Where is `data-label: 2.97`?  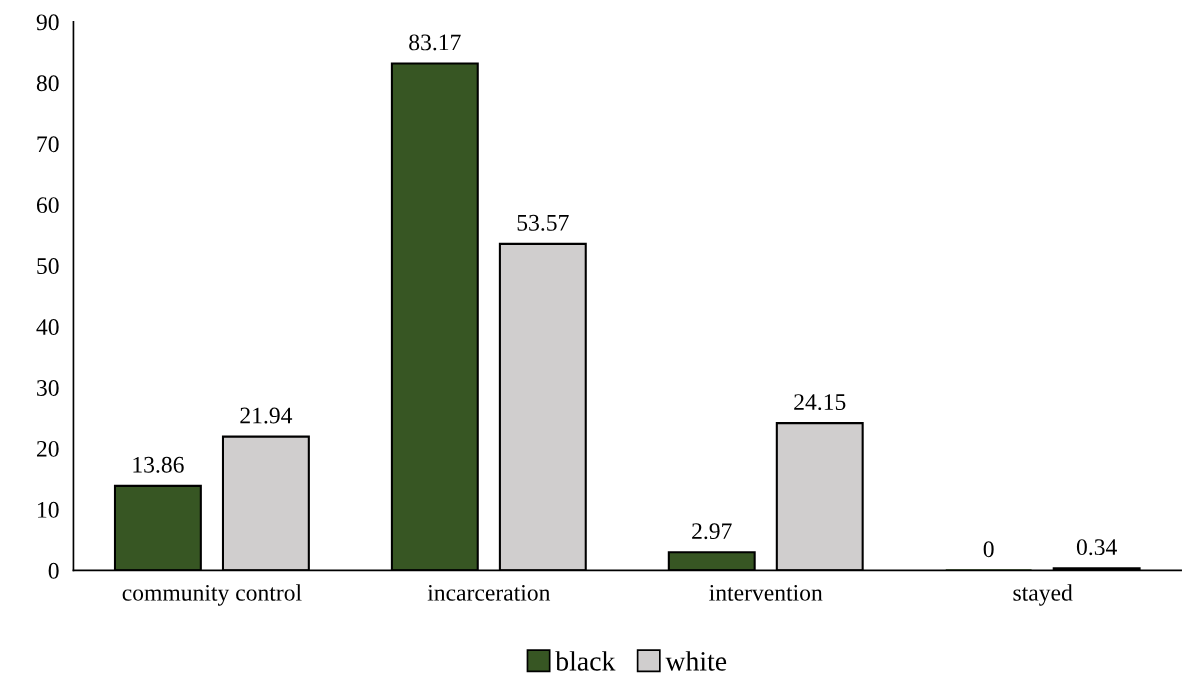
data-label: 2.97 is located at coordinates (712, 531).